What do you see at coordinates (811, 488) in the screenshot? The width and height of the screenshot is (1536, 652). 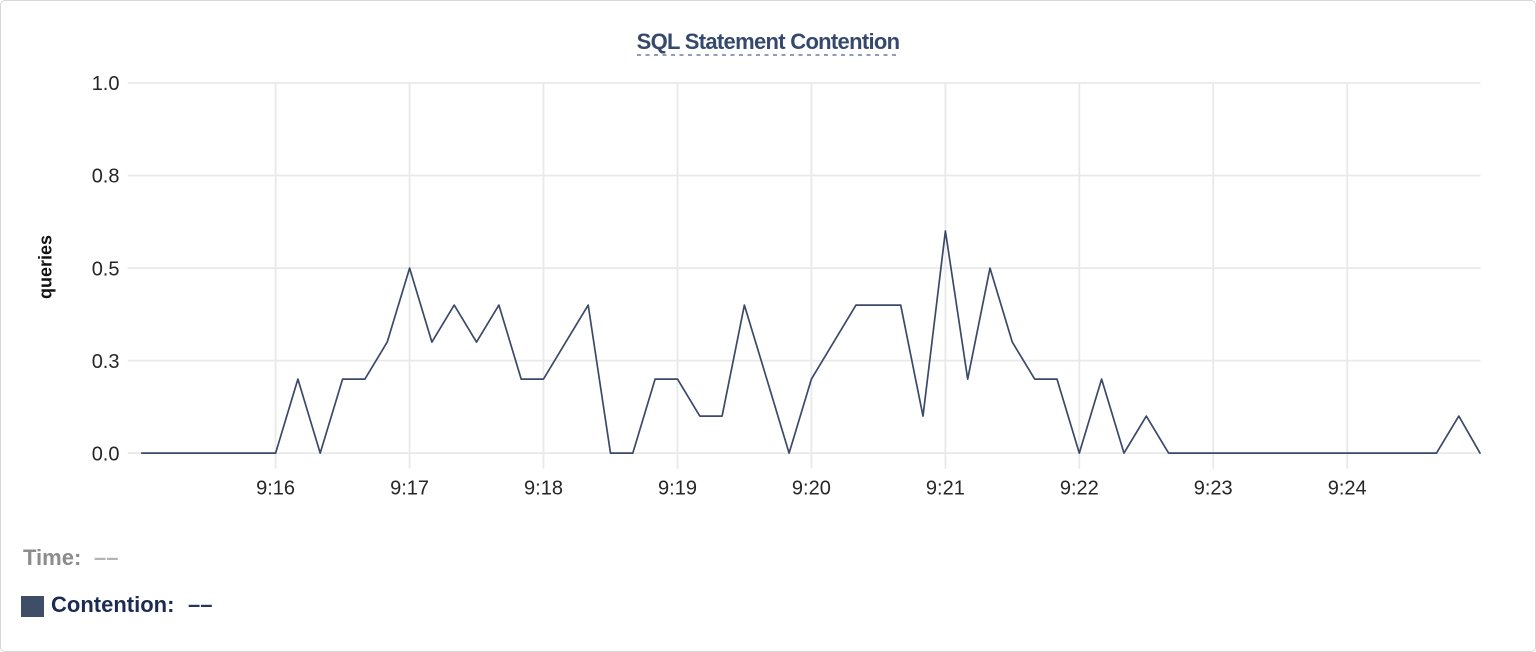 I see `svg-text: 9:20` at bounding box center [811, 488].